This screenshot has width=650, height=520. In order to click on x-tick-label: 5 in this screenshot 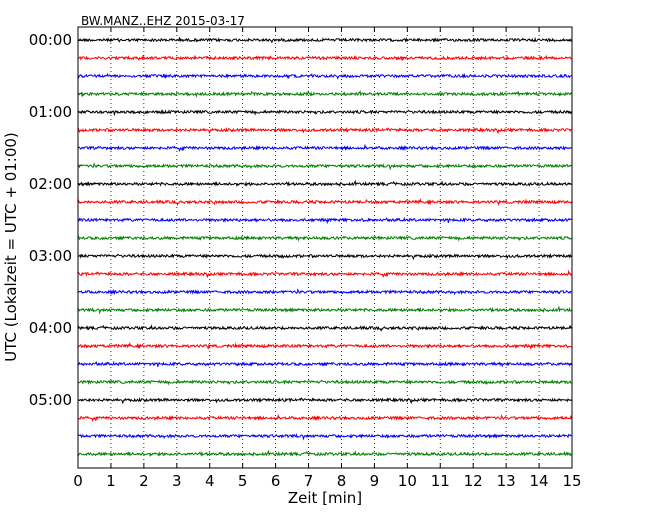, I will do `click(243, 481)`.